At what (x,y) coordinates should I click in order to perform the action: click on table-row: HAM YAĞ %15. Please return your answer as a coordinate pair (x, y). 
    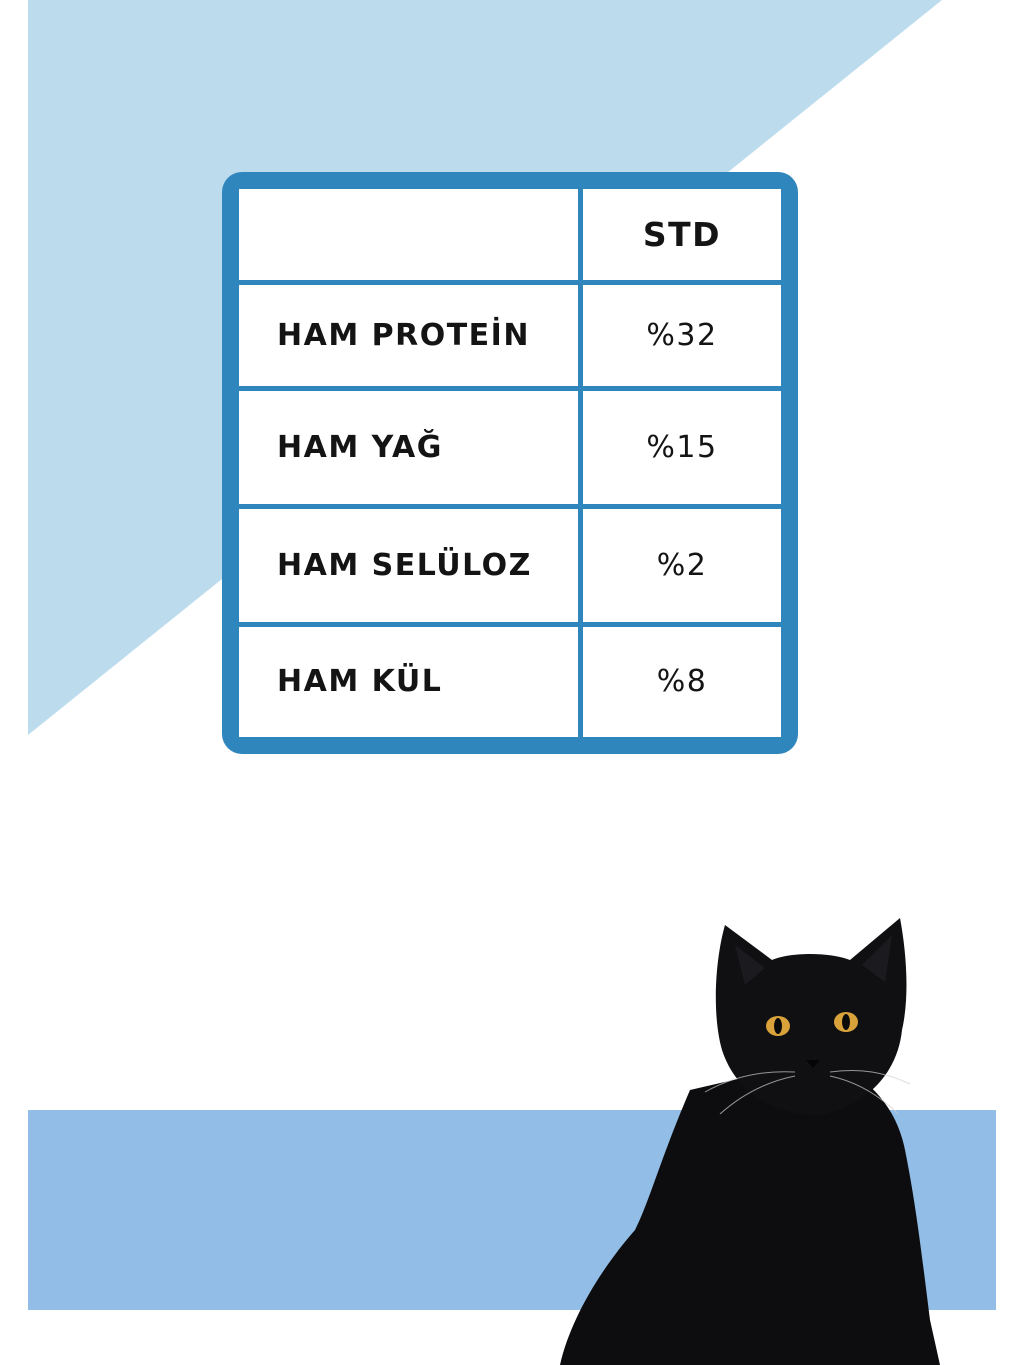
    Looking at the image, I should click on (510, 447).